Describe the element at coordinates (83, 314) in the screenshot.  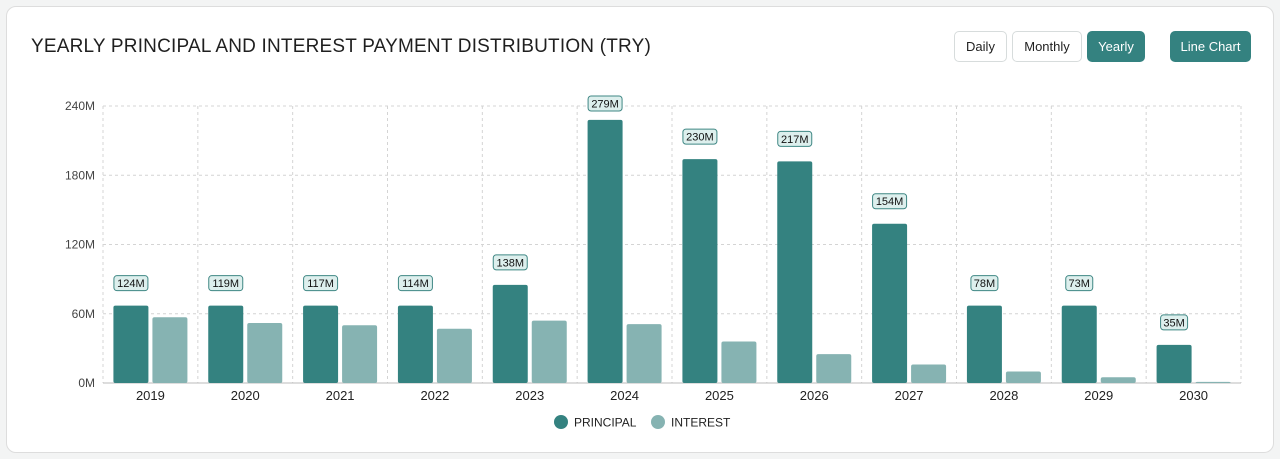
I see `y-tick-label: 60M` at that location.